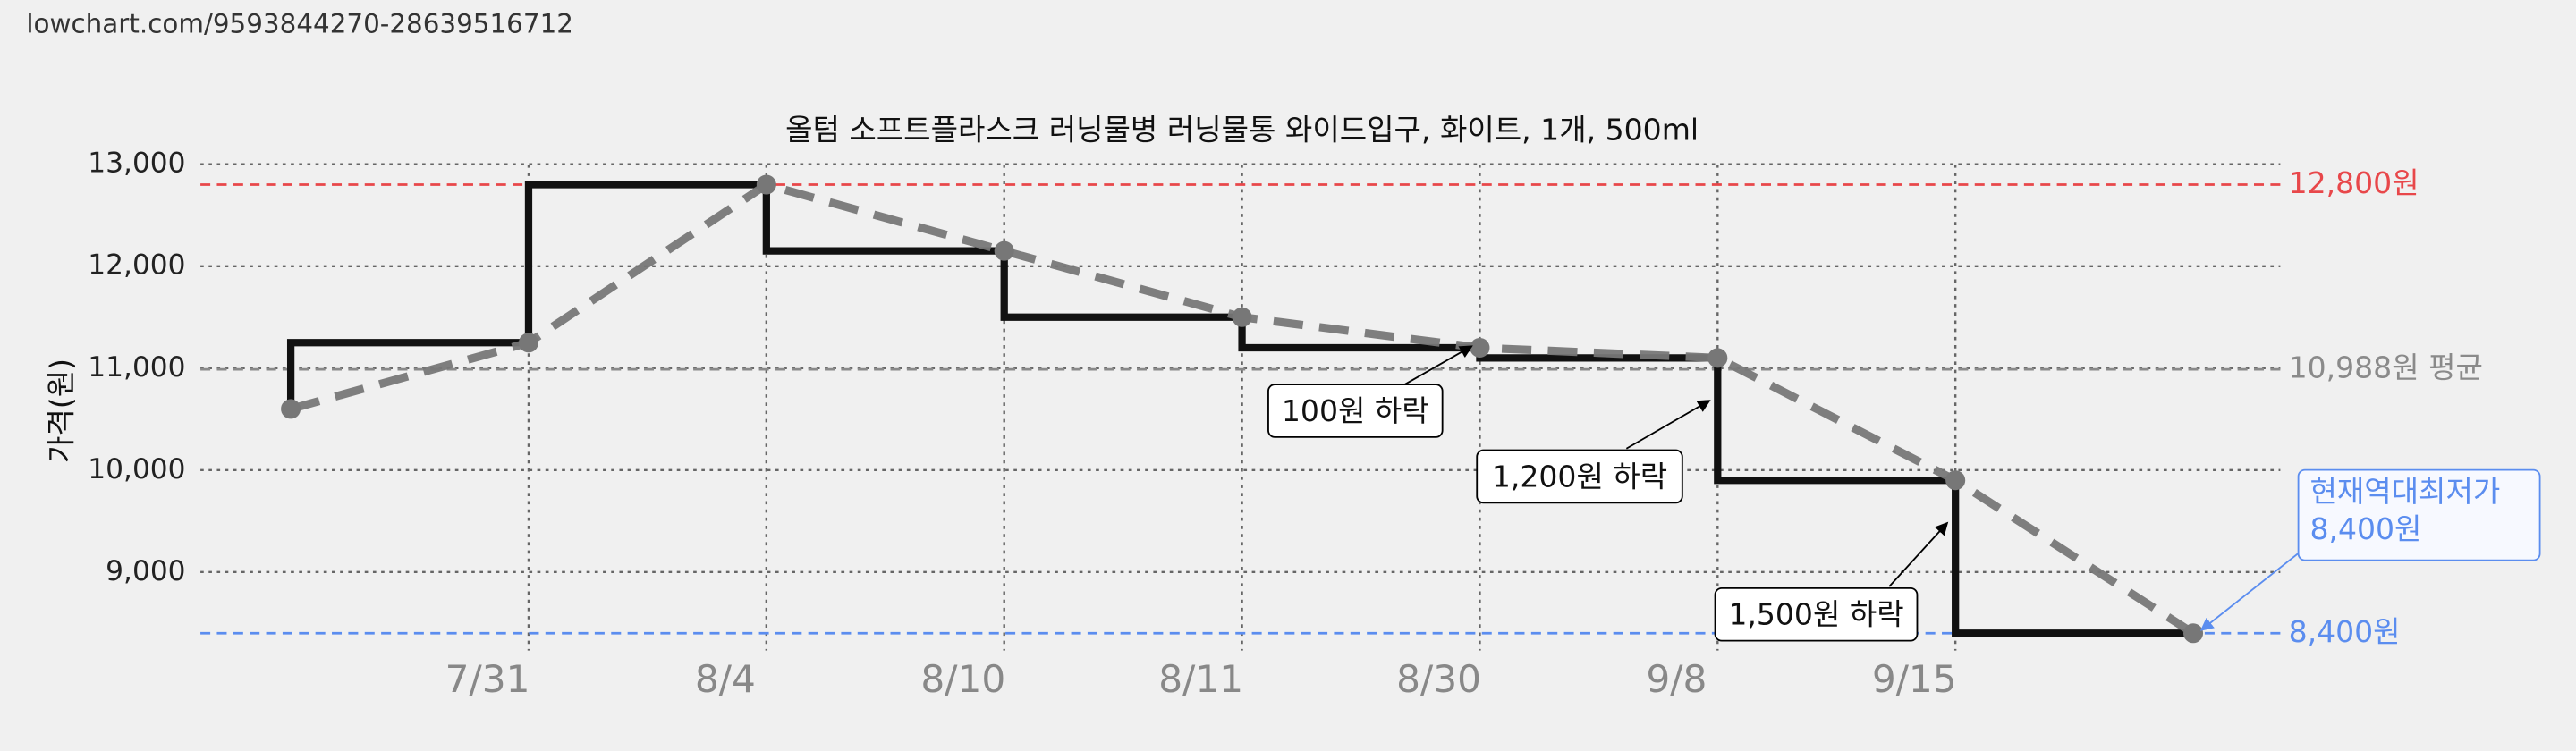 The width and height of the screenshot is (2576, 751). I want to click on x-tick-label: 8/11, so click(1200, 679).